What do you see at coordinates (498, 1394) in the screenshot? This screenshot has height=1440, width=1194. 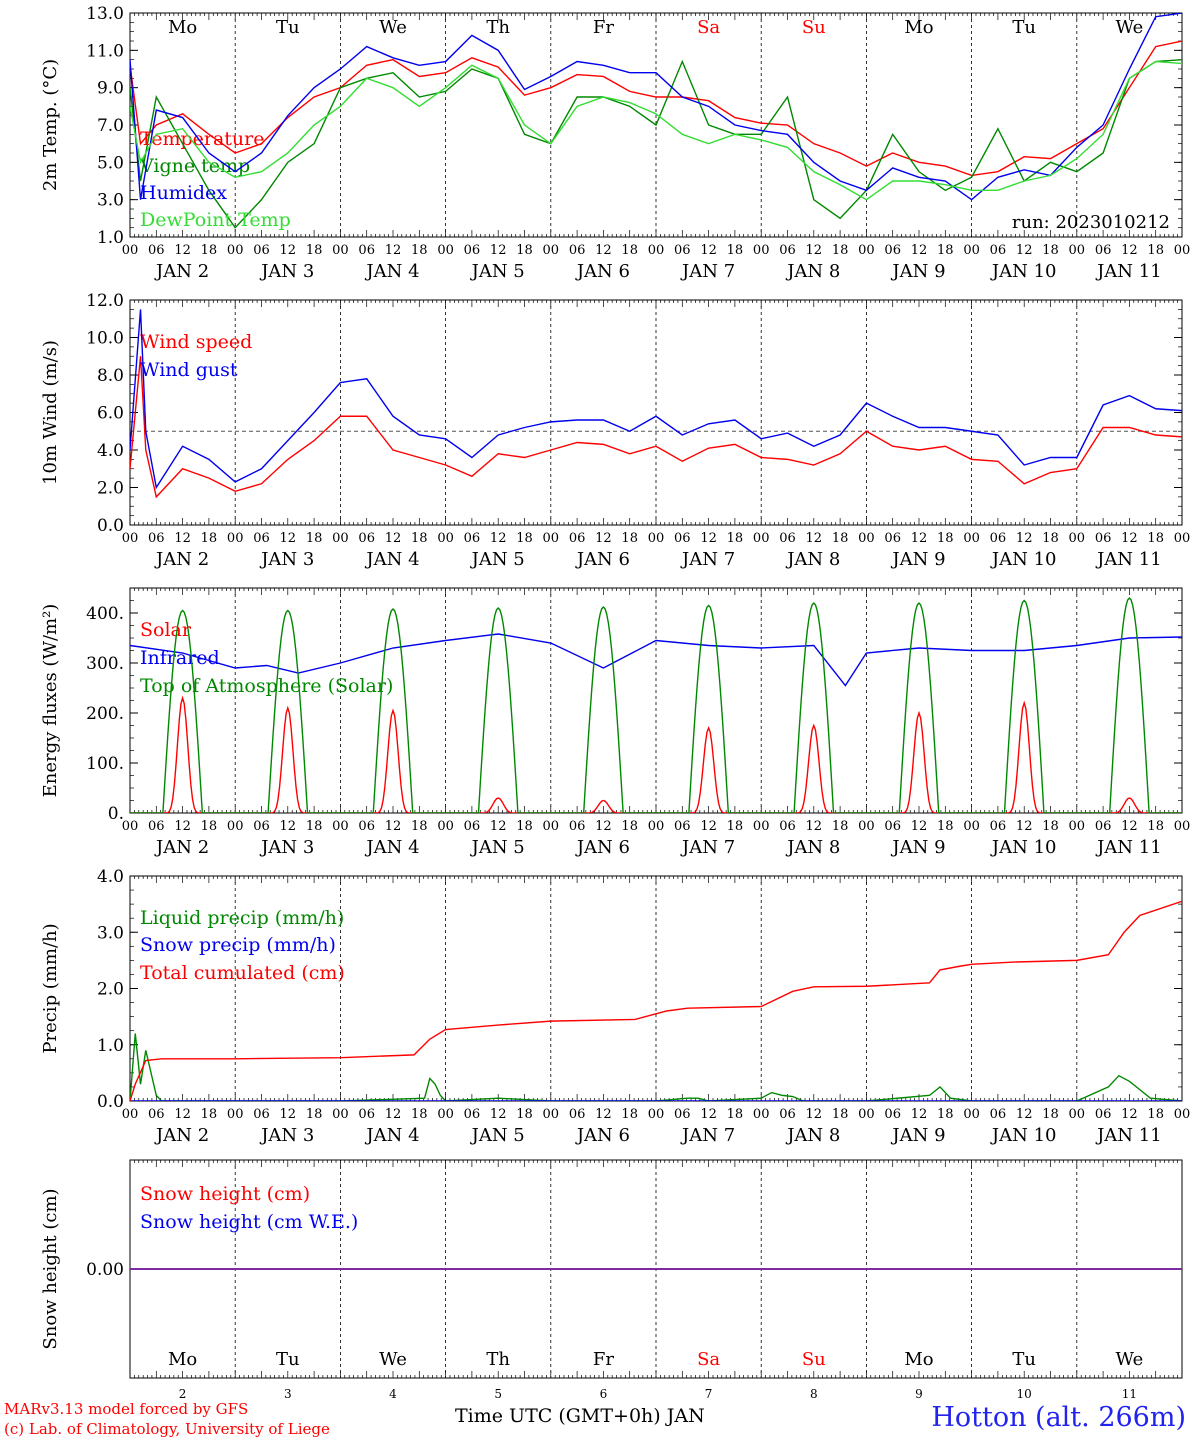 I see `day-number-label: 5` at bounding box center [498, 1394].